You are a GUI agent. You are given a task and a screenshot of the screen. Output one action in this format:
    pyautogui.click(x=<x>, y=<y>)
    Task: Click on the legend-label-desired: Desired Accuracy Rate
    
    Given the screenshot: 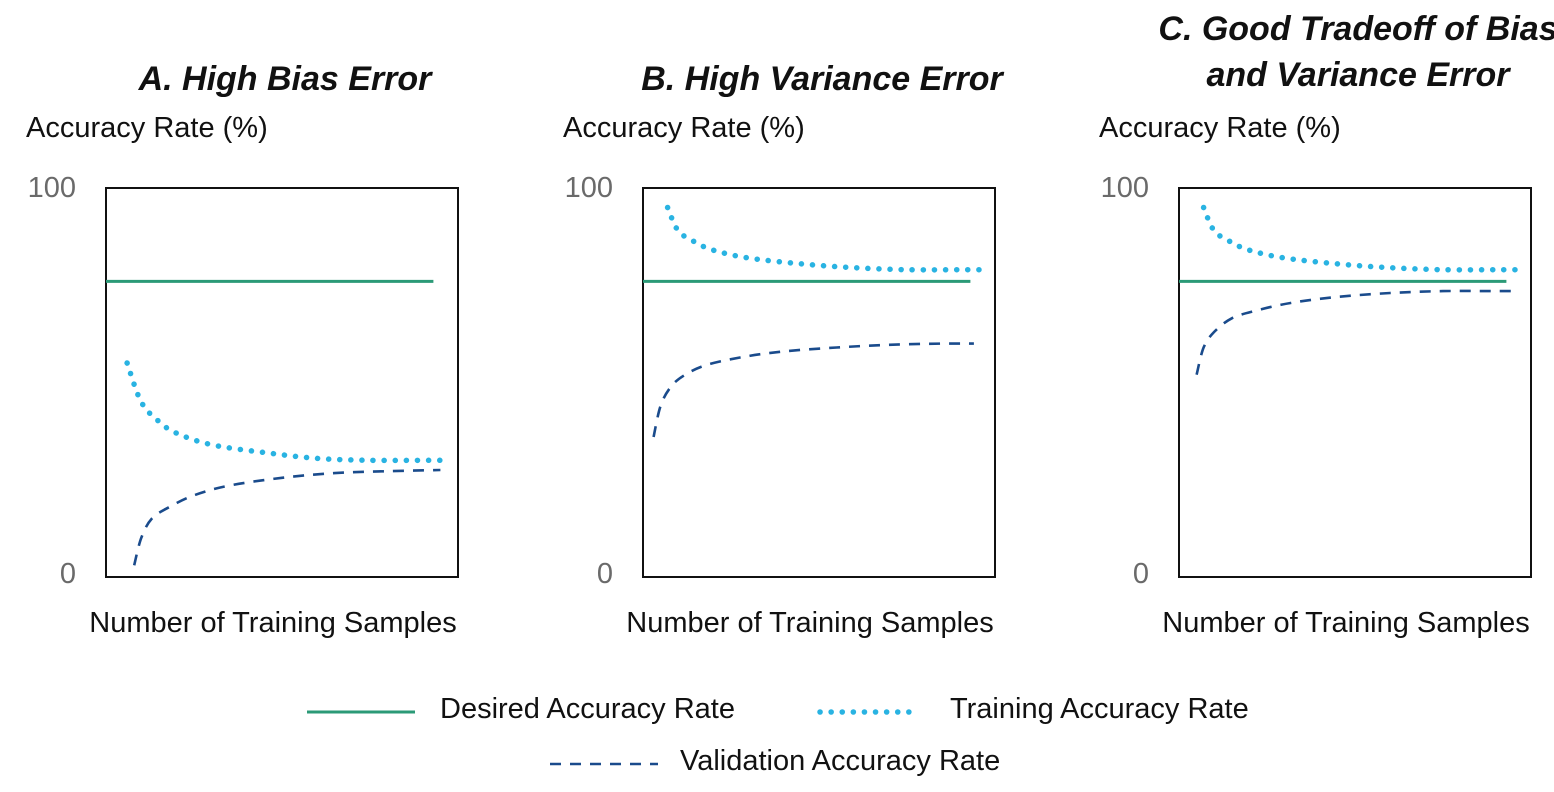 What is the action you would take?
    pyautogui.click(x=587, y=709)
    